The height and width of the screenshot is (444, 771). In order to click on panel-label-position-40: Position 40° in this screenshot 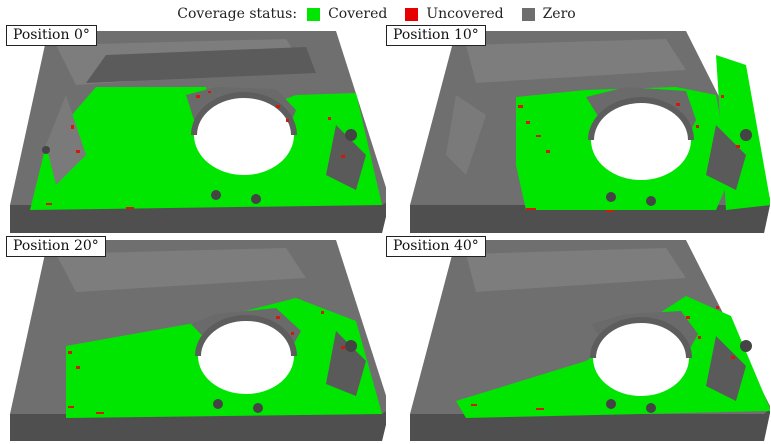, I will do `click(436, 246)`.